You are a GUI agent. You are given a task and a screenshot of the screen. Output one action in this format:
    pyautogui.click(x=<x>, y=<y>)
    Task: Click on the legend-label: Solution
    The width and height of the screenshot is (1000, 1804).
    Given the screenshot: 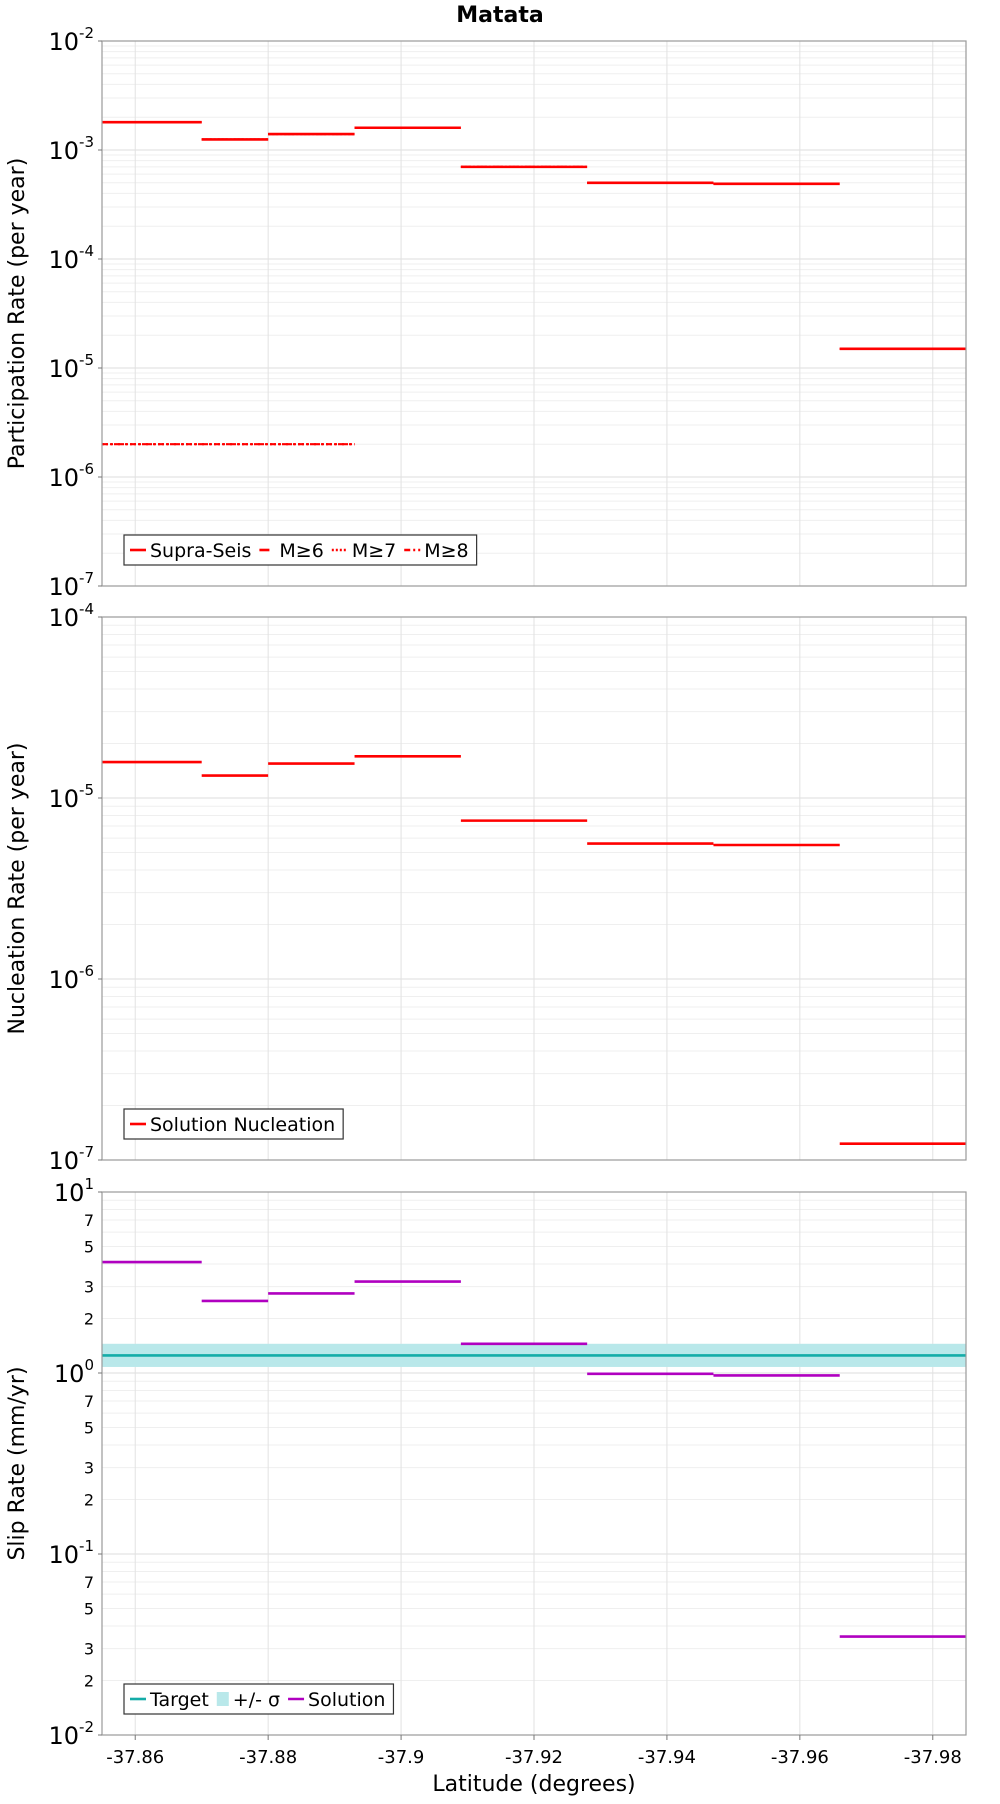 What is the action you would take?
    pyautogui.click(x=346, y=1700)
    